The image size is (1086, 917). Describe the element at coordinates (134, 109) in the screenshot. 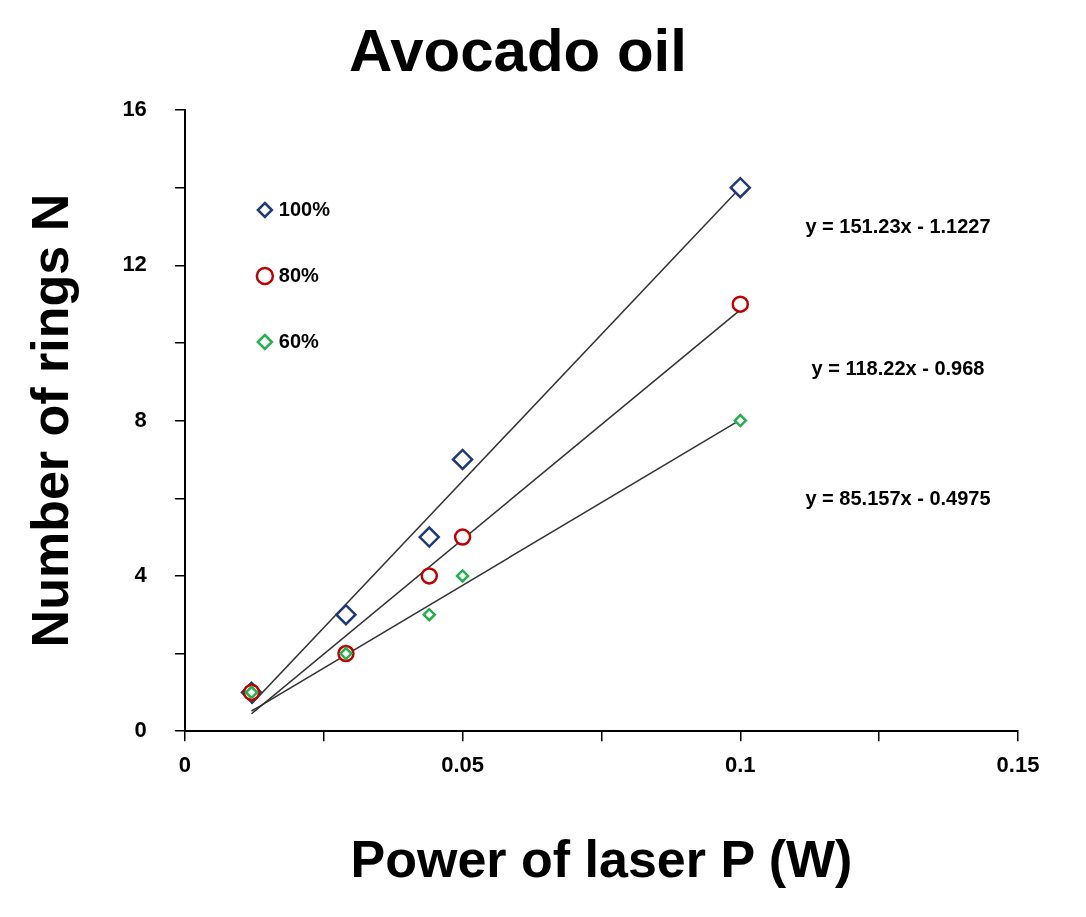

I see `y-tick-label: 16` at that location.